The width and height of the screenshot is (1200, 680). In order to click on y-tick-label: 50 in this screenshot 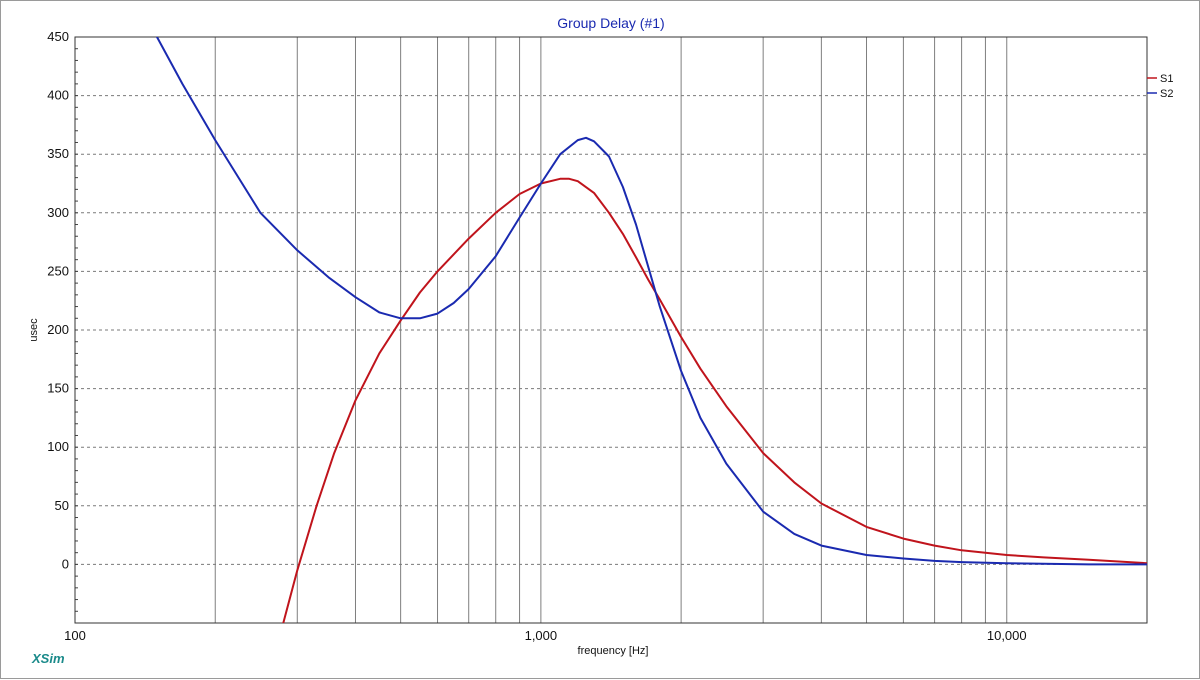, I will do `click(62, 505)`.